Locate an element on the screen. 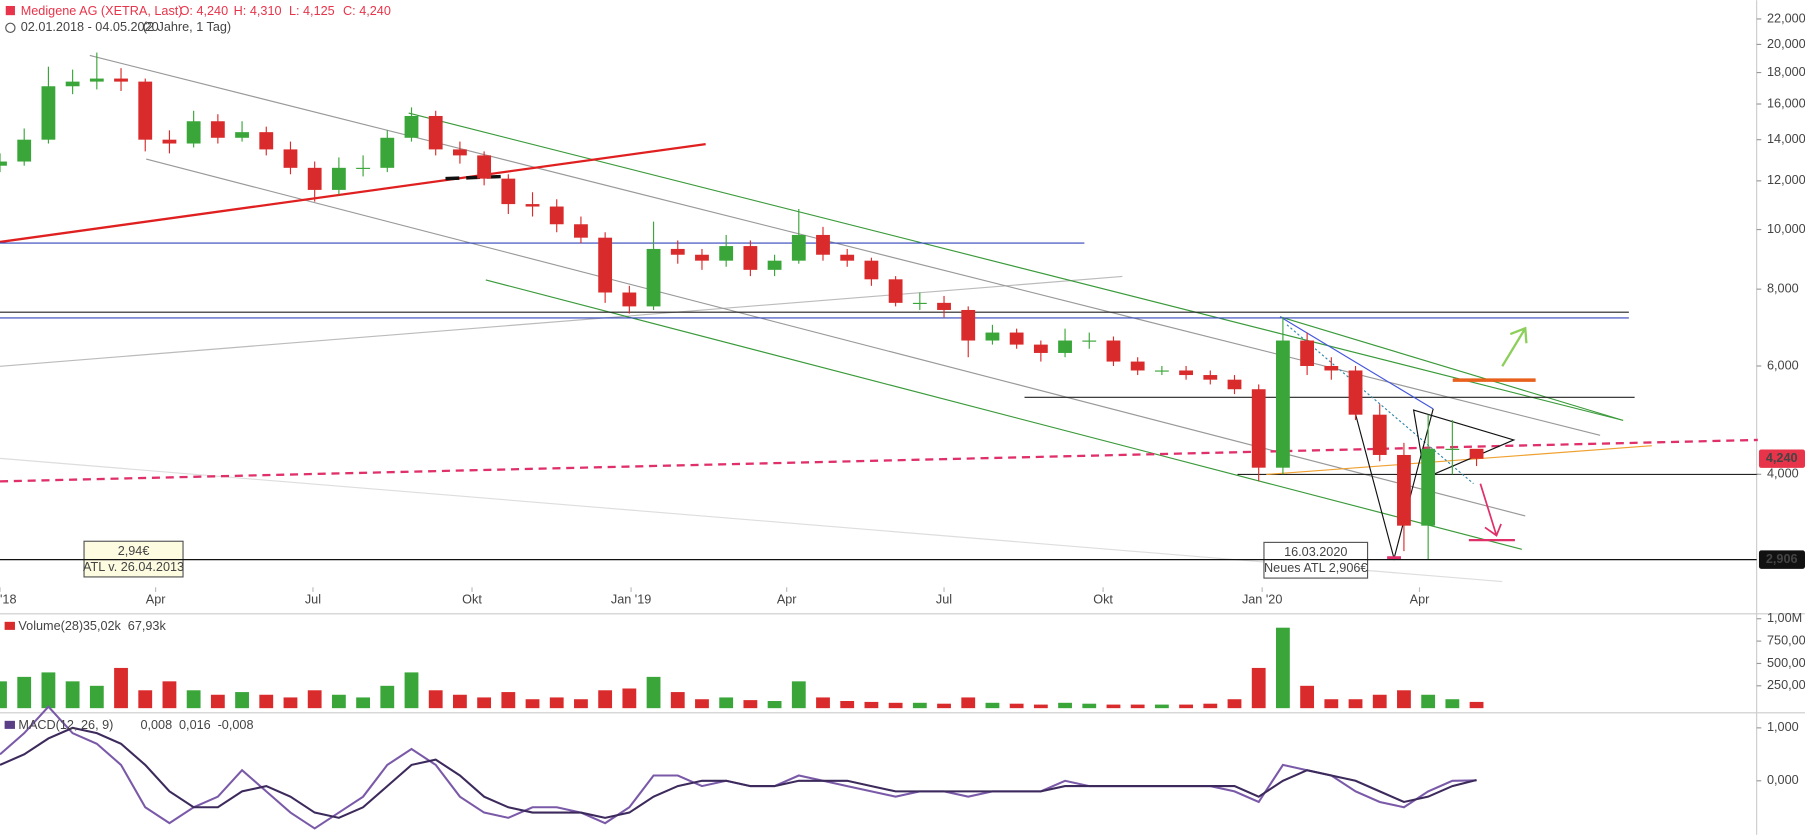 The height and width of the screenshot is (835, 1805). x-tick-label: Jan '20 is located at coordinates (1262, 599).